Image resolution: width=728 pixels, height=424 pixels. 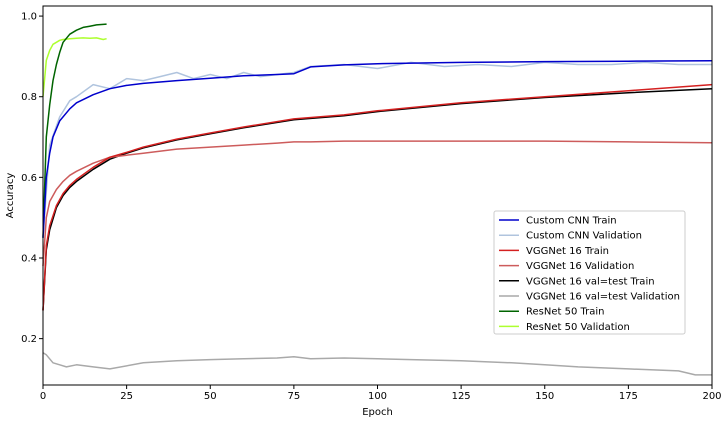 What do you see at coordinates (565, 312) in the screenshot?
I see `legend-label: ResNet 50 Train` at bounding box center [565, 312].